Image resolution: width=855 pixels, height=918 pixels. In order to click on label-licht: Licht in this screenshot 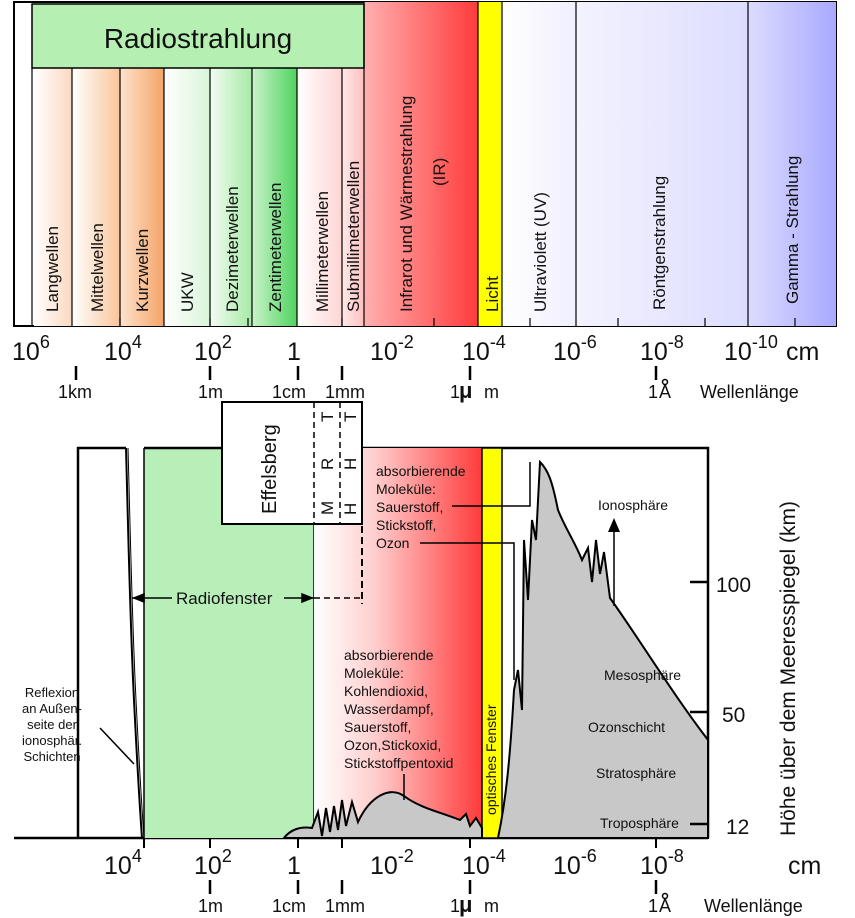, I will do `click(492, 294)`.